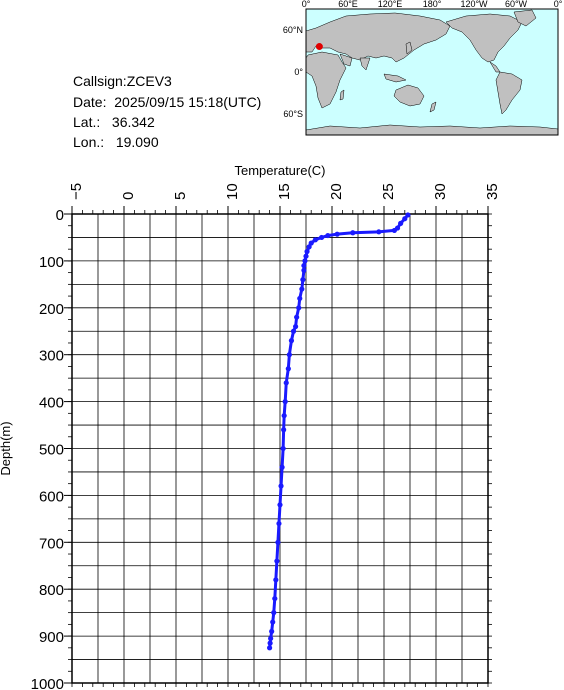 This screenshot has height=690, width=564. I want to click on land-greenland, so click(525, 18).